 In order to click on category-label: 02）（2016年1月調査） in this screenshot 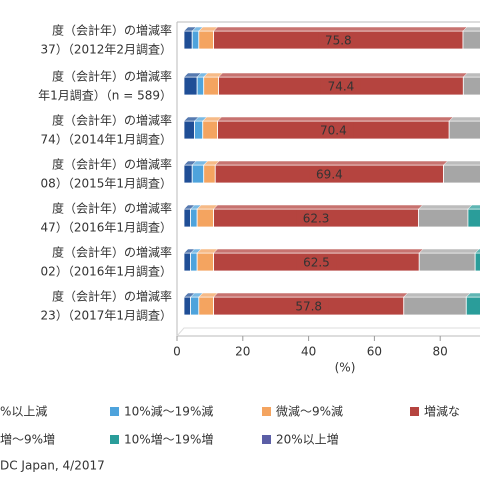, I will do `click(106, 272)`.